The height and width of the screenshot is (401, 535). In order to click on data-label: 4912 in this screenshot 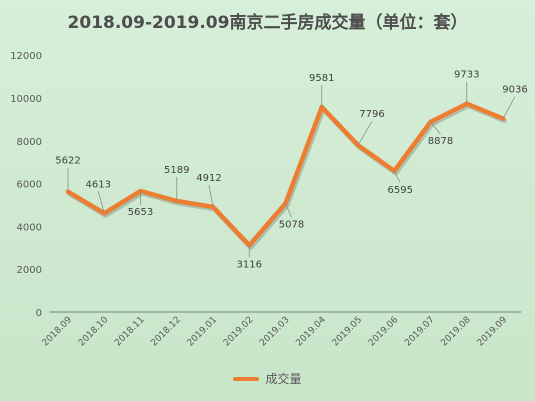, I will do `click(208, 178)`.